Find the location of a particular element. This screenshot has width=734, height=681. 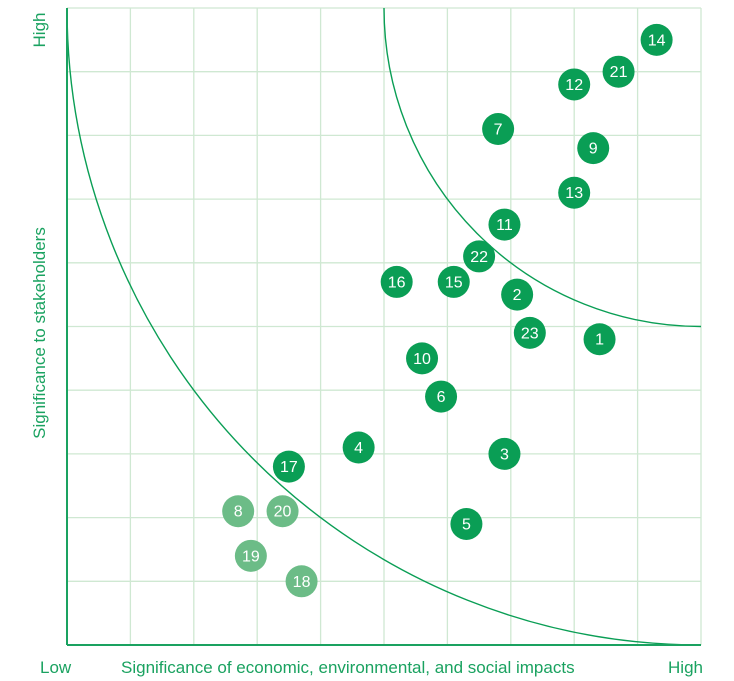

data-point-label: 14 is located at coordinates (657, 40).